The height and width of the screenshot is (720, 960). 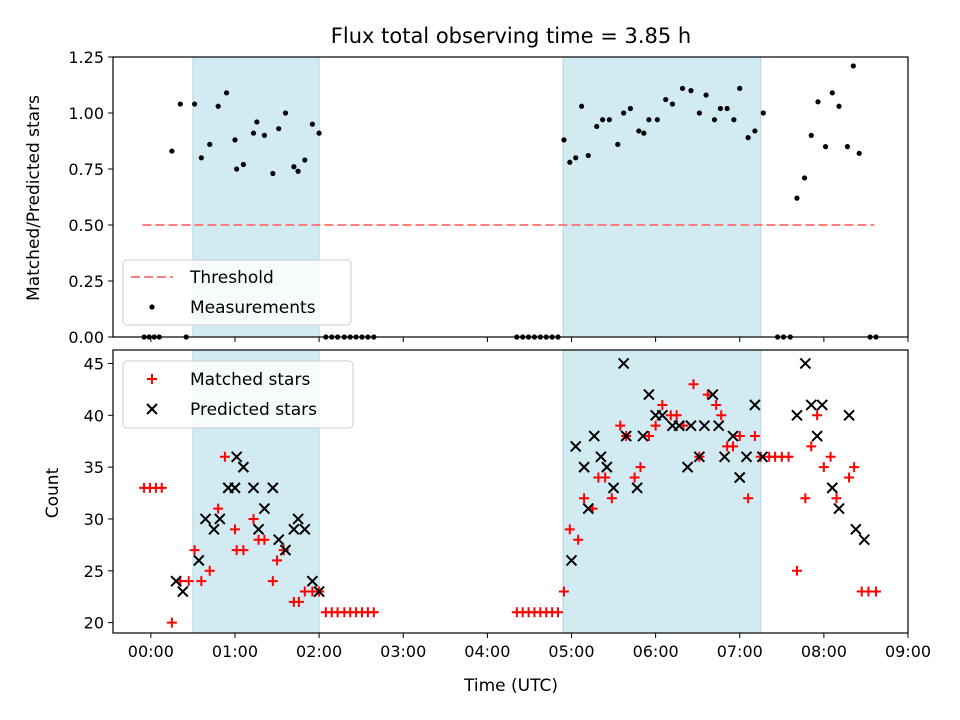 I want to click on top-panel-title: Flux total observing time = 3.85 h, so click(x=511, y=36).